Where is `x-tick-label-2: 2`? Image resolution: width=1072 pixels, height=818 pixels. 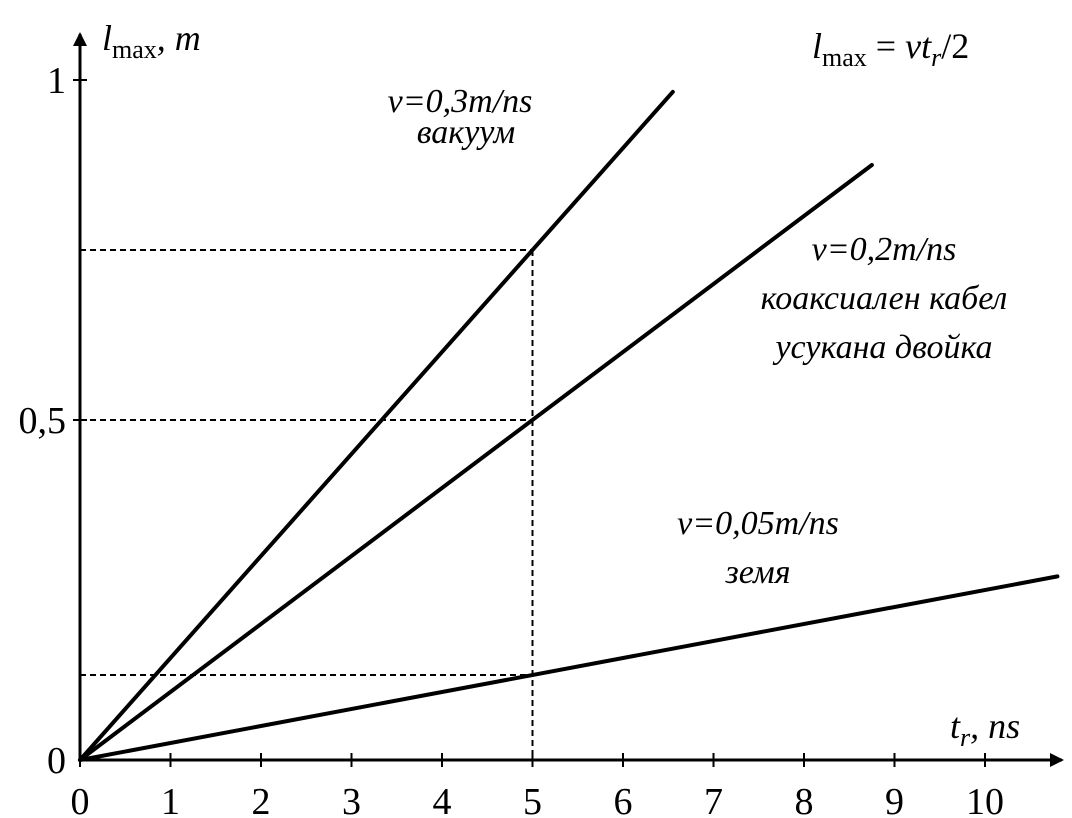
x-tick-label-2: 2 is located at coordinates (261, 799).